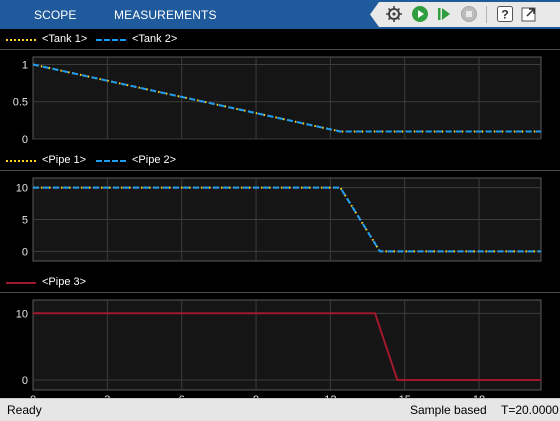  Describe the element at coordinates (107, 396) in the screenshot. I see `x-tick-label: 3` at that location.